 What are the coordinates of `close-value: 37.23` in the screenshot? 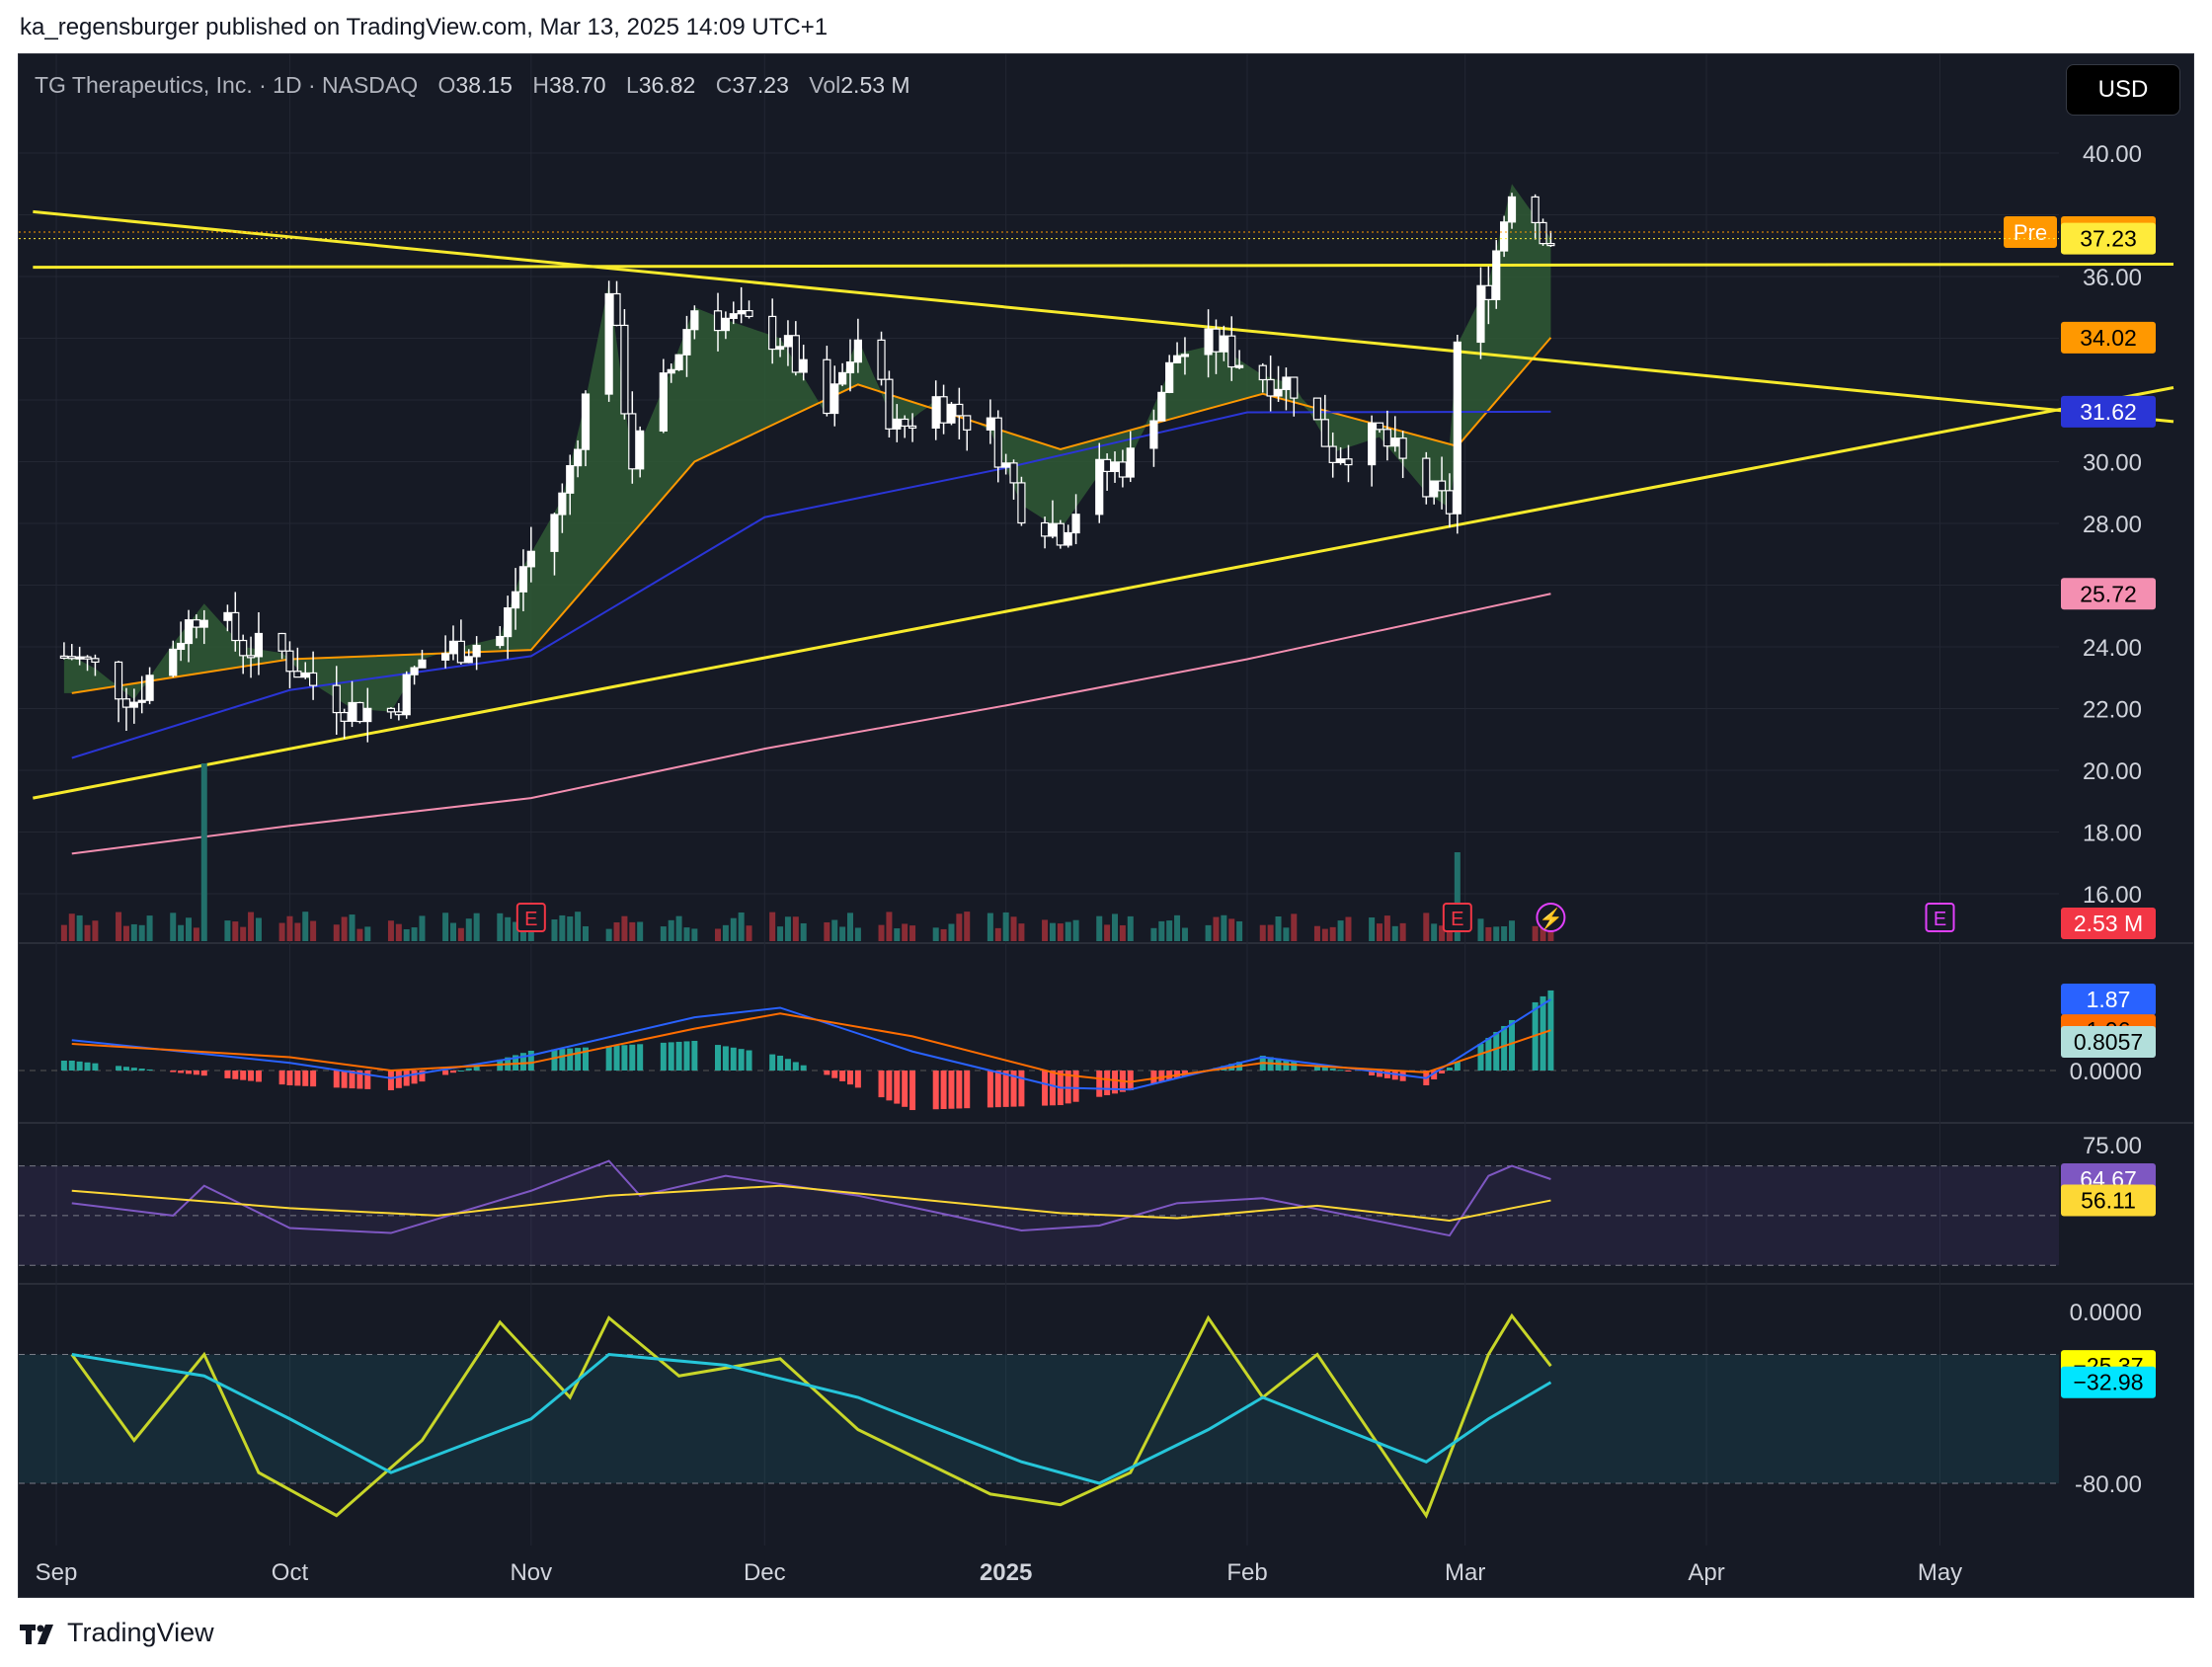 It's located at (760, 85).